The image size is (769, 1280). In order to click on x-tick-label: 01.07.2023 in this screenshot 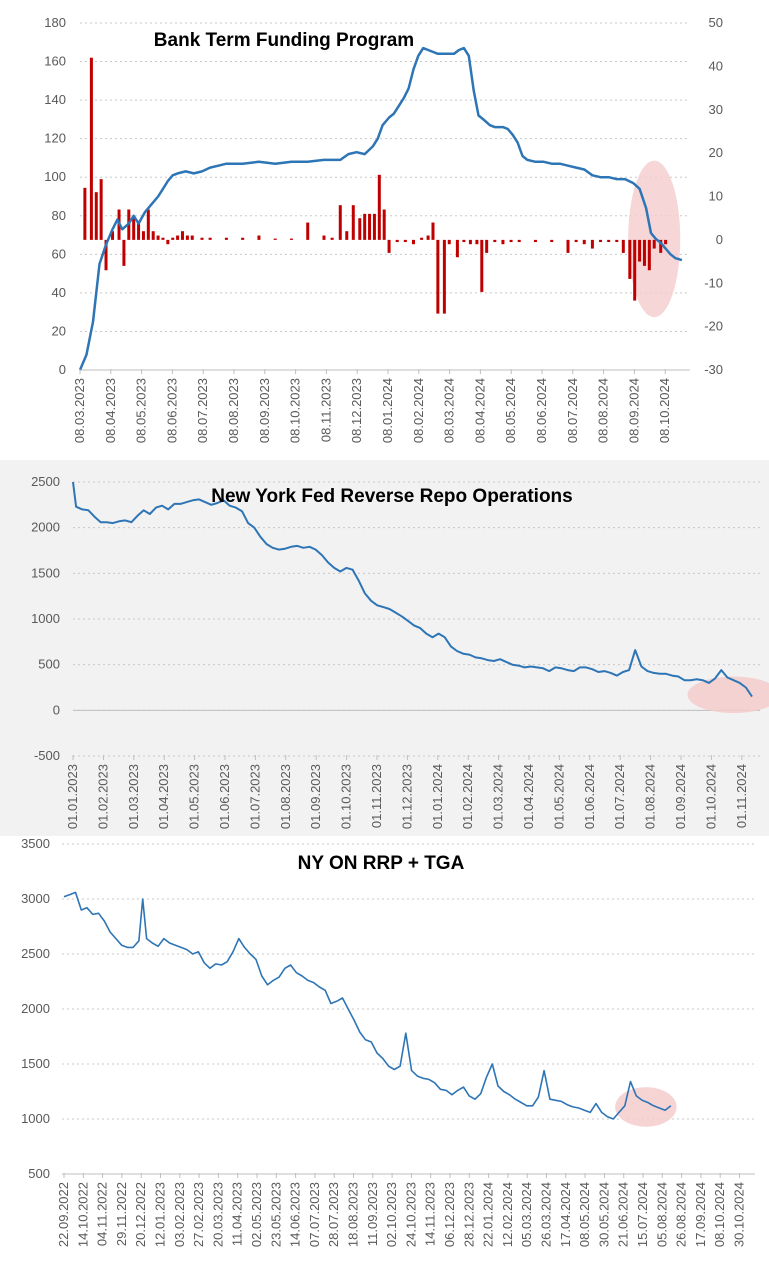, I will do `click(254, 796)`.